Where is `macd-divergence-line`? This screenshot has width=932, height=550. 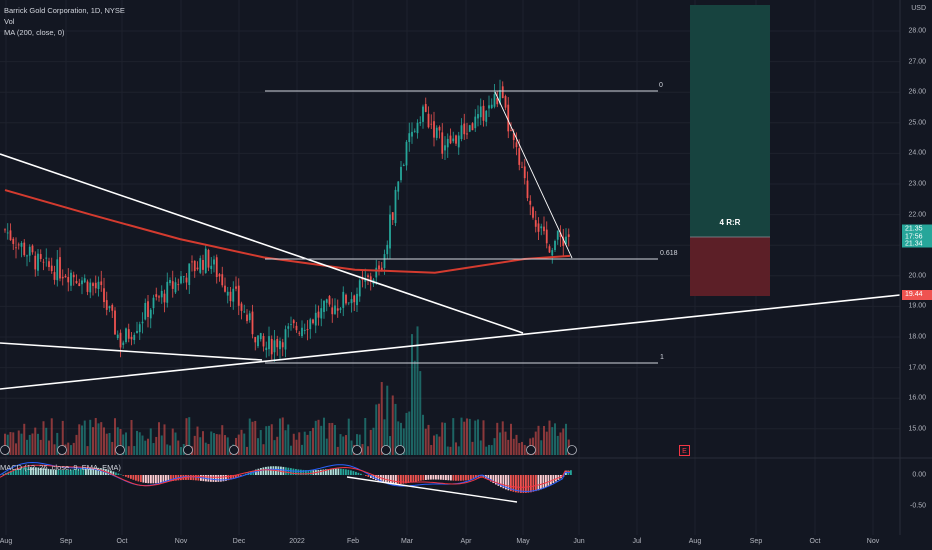
macd-divergence-line is located at coordinates (432, 489).